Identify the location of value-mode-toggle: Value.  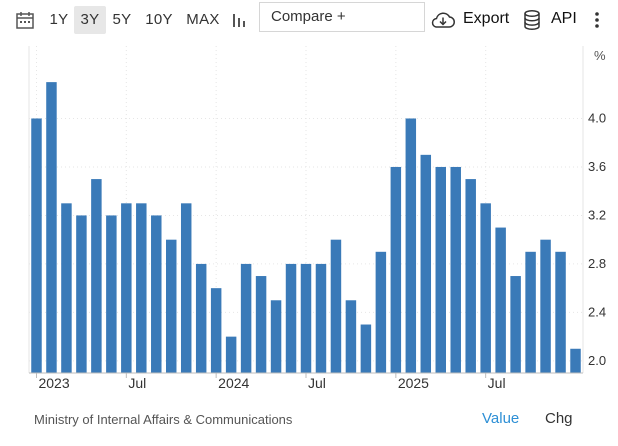
(501, 418).